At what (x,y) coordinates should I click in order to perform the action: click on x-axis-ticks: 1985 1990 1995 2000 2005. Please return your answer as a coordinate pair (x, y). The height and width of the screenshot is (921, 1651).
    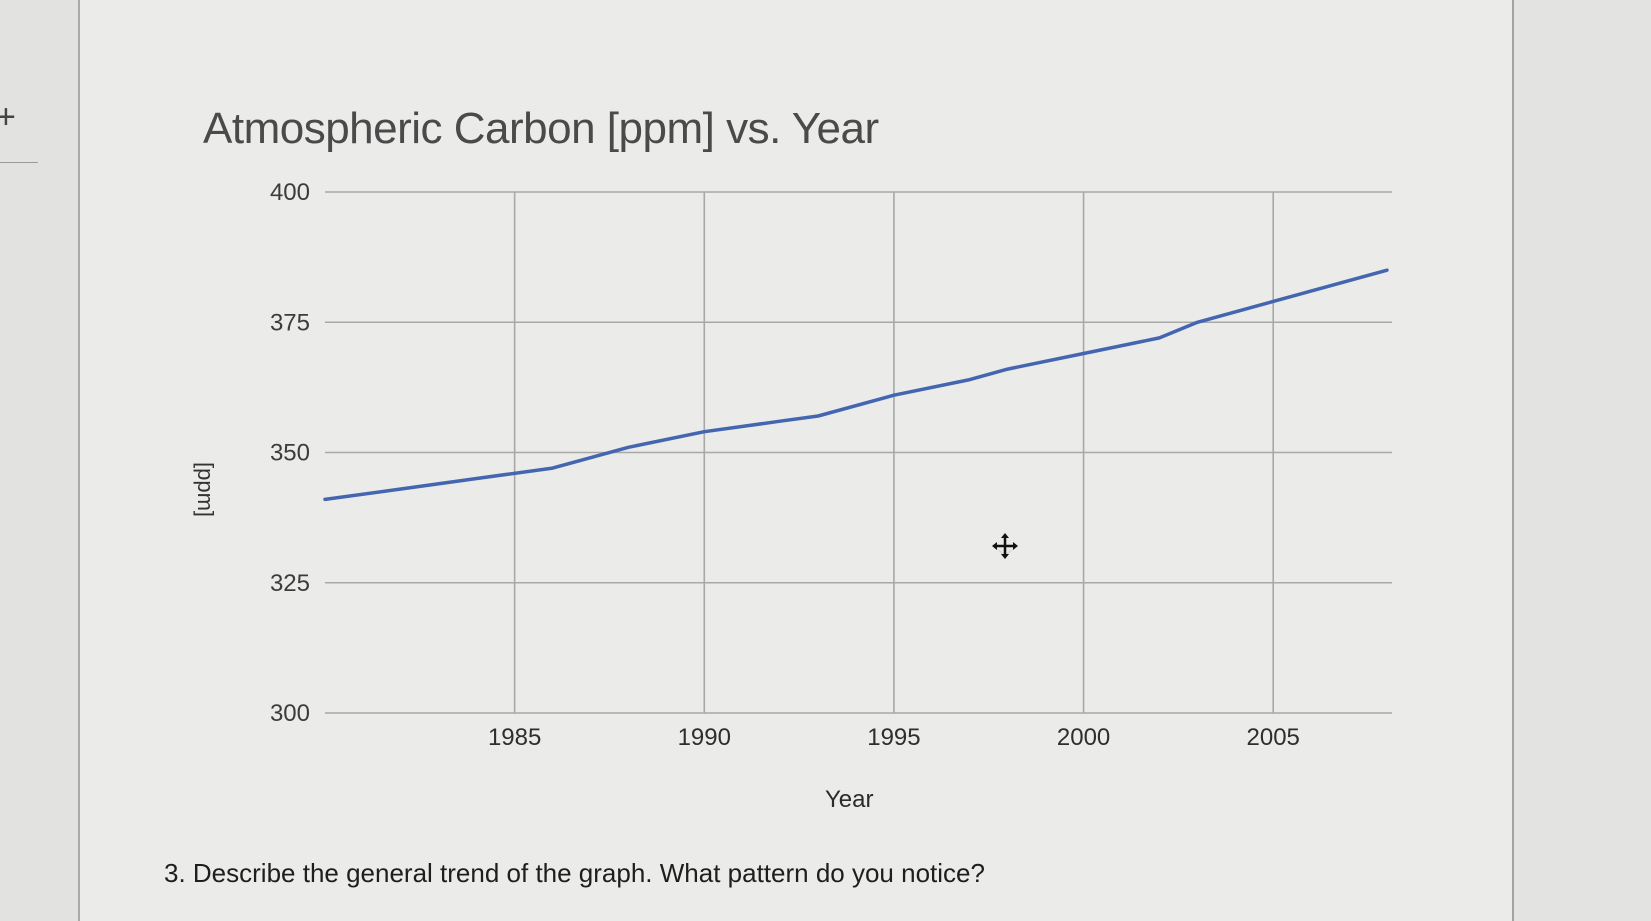
    Looking at the image, I should click on (894, 737).